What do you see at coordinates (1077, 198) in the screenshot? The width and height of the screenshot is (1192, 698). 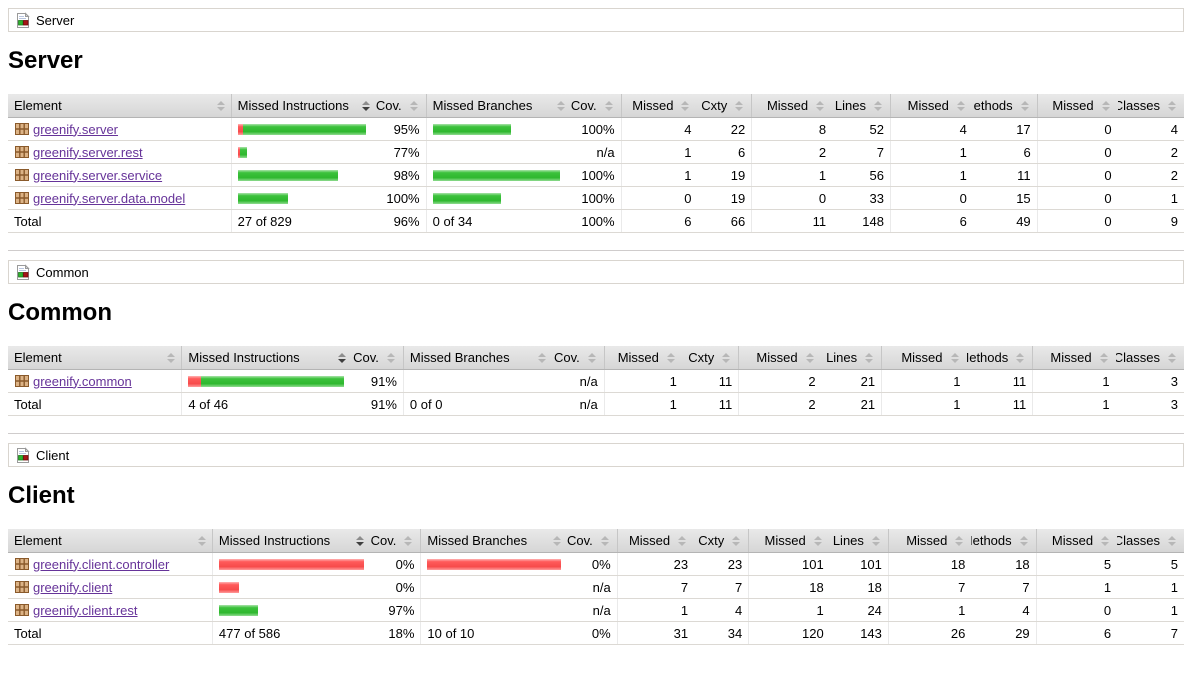 I see `missed-classes-count: 0` at bounding box center [1077, 198].